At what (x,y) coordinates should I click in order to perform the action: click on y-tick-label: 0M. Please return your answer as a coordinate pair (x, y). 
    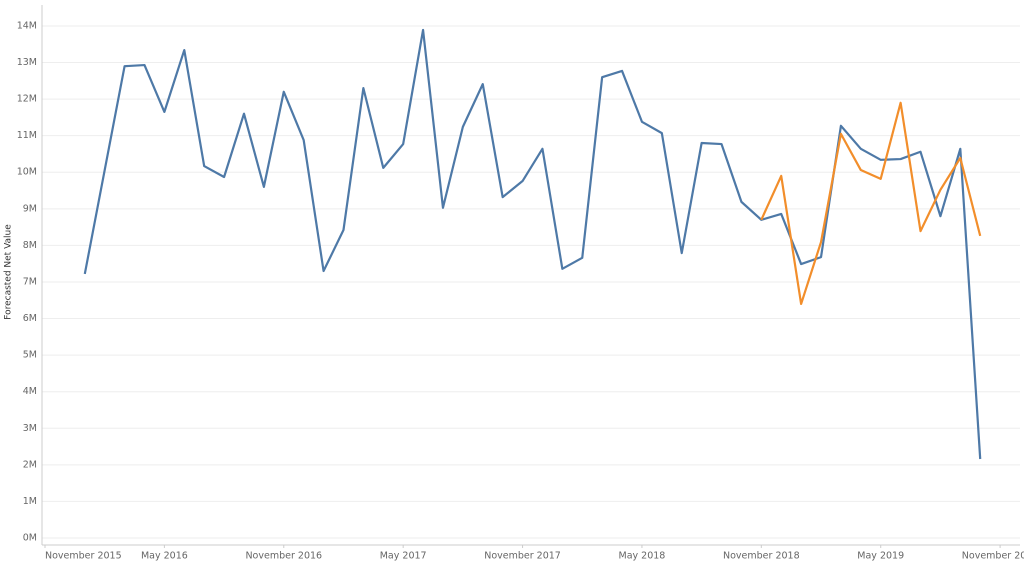
    Looking at the image, I should click on (30, 538).